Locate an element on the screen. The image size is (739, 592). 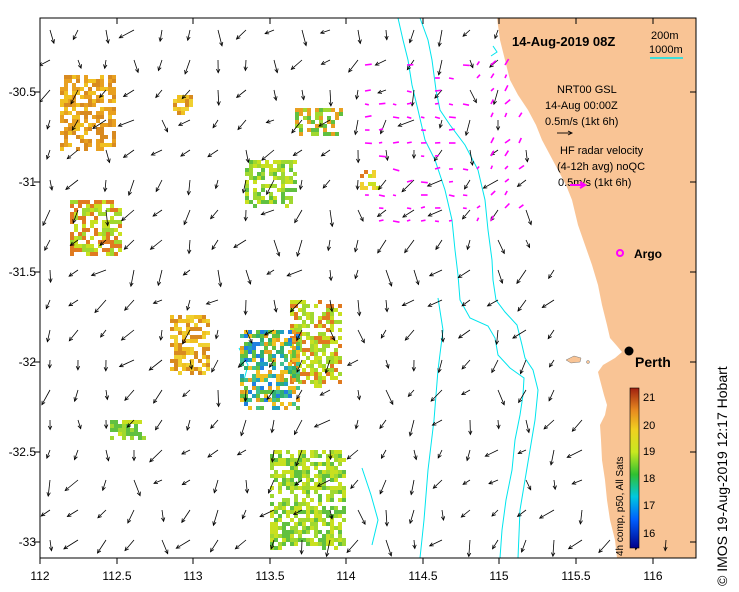
lon-tick: 115 is located at coordinates (498, 576).